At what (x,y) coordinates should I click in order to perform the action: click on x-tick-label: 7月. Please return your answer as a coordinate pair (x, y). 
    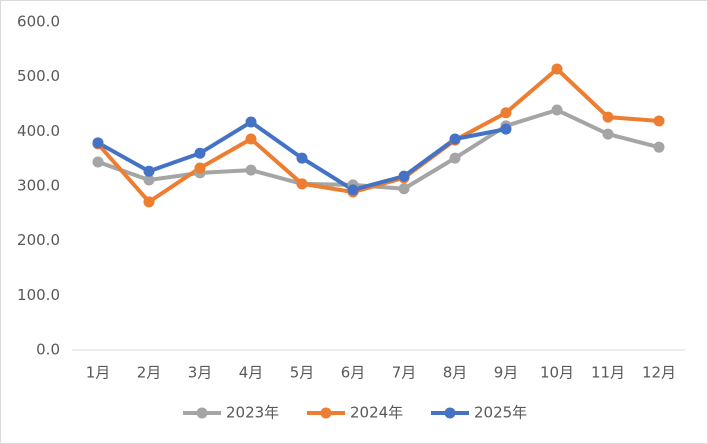
    Looking at the image, I should click on (404, 373).